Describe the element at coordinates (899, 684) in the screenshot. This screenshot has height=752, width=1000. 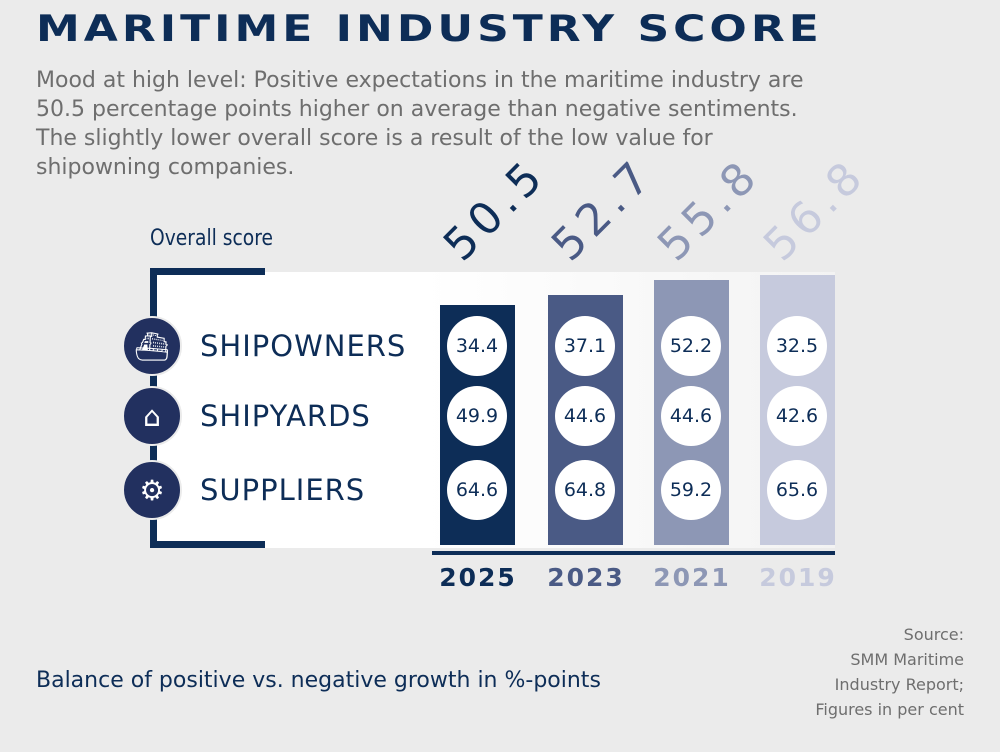
I see `source-line: Industry Report;` at that location.